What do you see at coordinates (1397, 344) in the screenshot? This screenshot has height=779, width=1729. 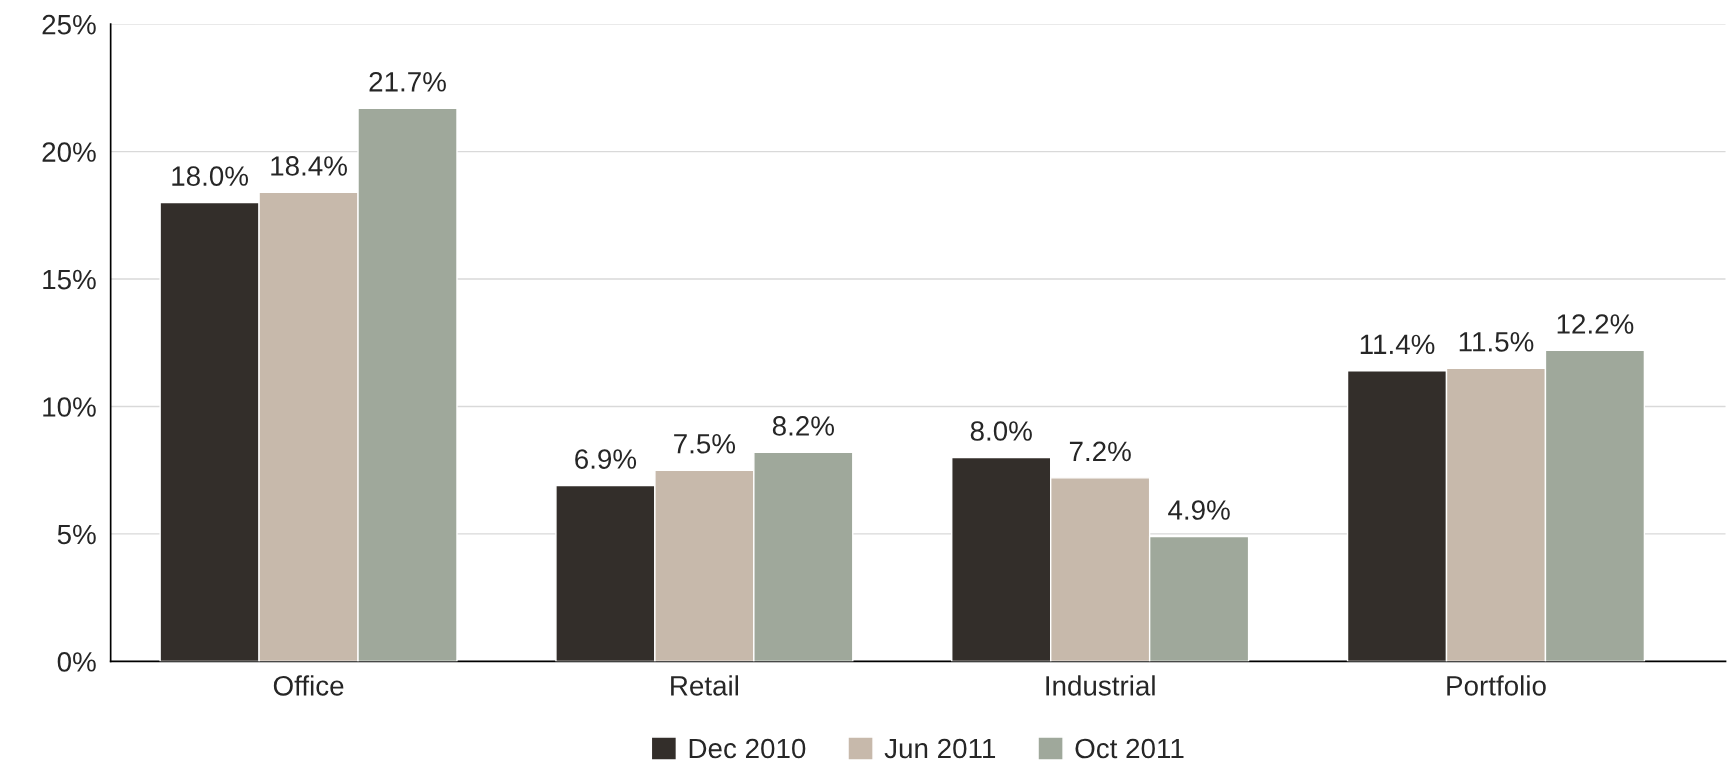 I see `data-label: 11.4%` at bounding box center [1397, 344].